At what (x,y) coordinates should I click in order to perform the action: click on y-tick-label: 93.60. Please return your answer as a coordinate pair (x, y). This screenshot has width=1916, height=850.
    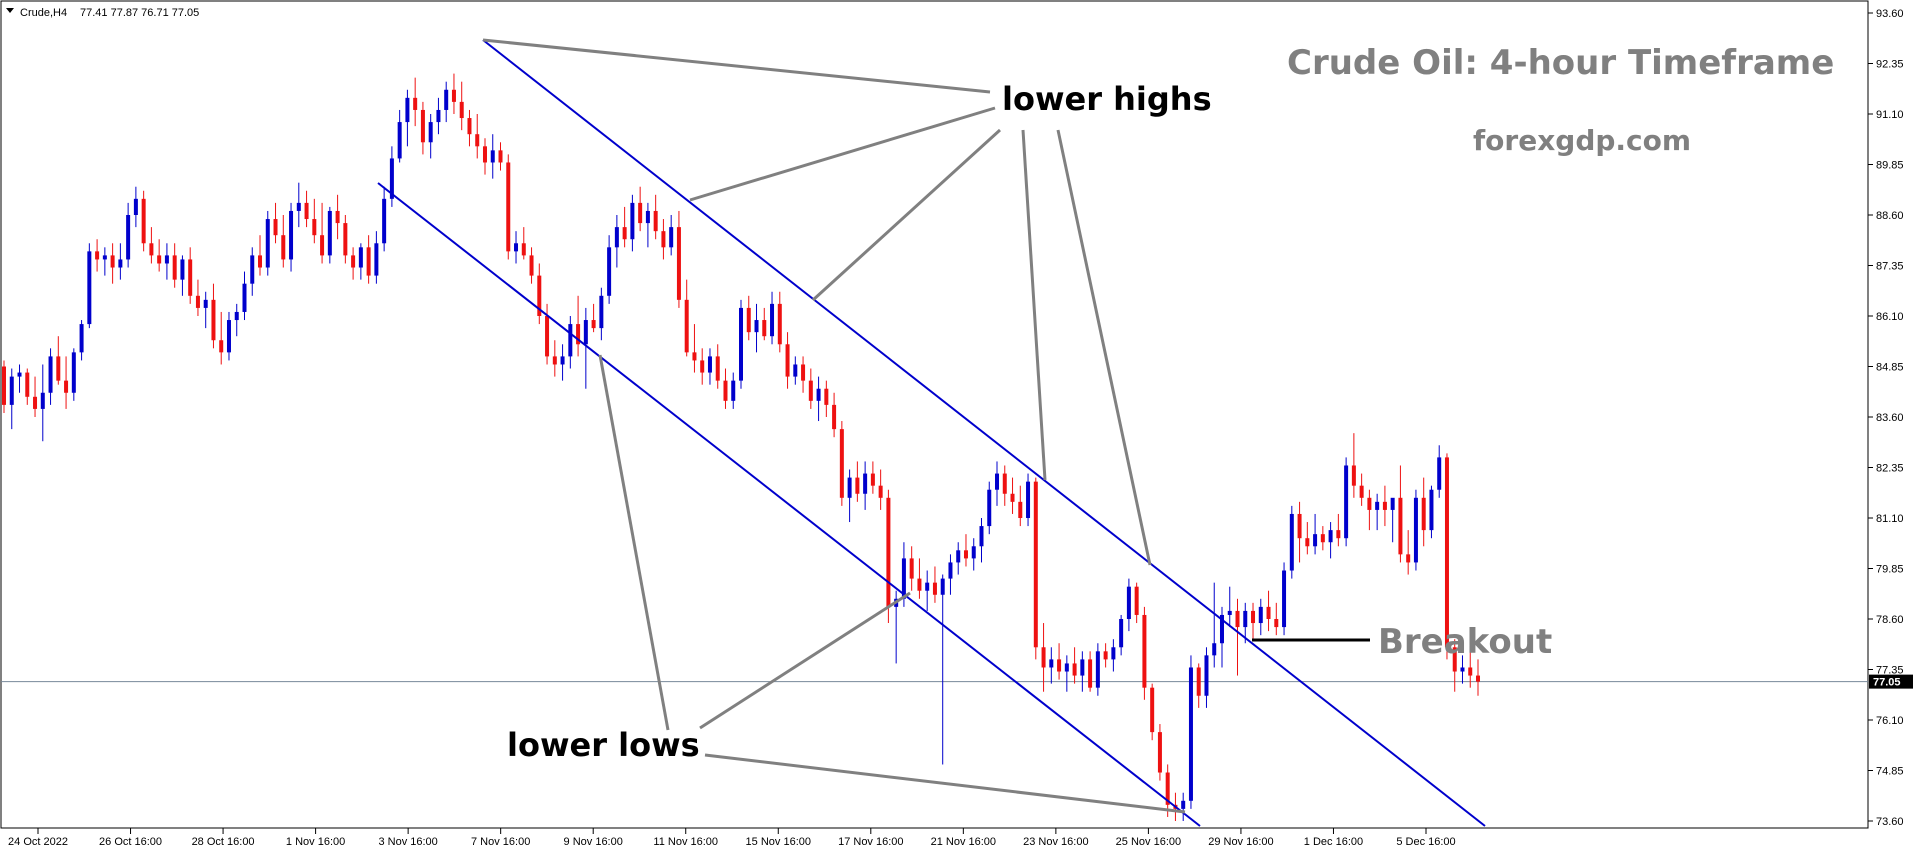
    Looking at the image, I should click on (1890, 14).